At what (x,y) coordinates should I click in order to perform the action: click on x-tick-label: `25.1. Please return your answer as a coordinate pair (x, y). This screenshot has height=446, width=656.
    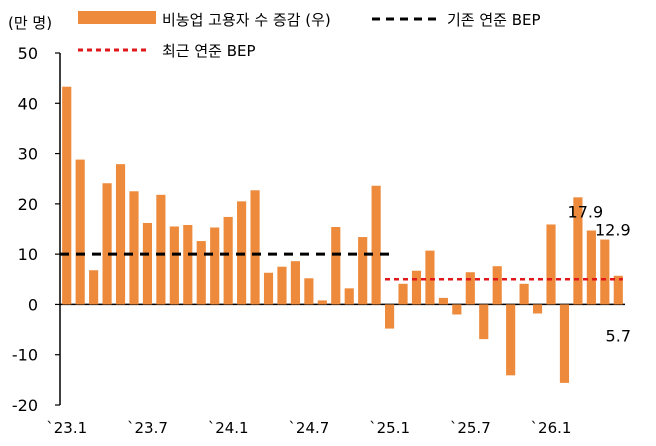
    Looking at the image, I should click on (389, 428).